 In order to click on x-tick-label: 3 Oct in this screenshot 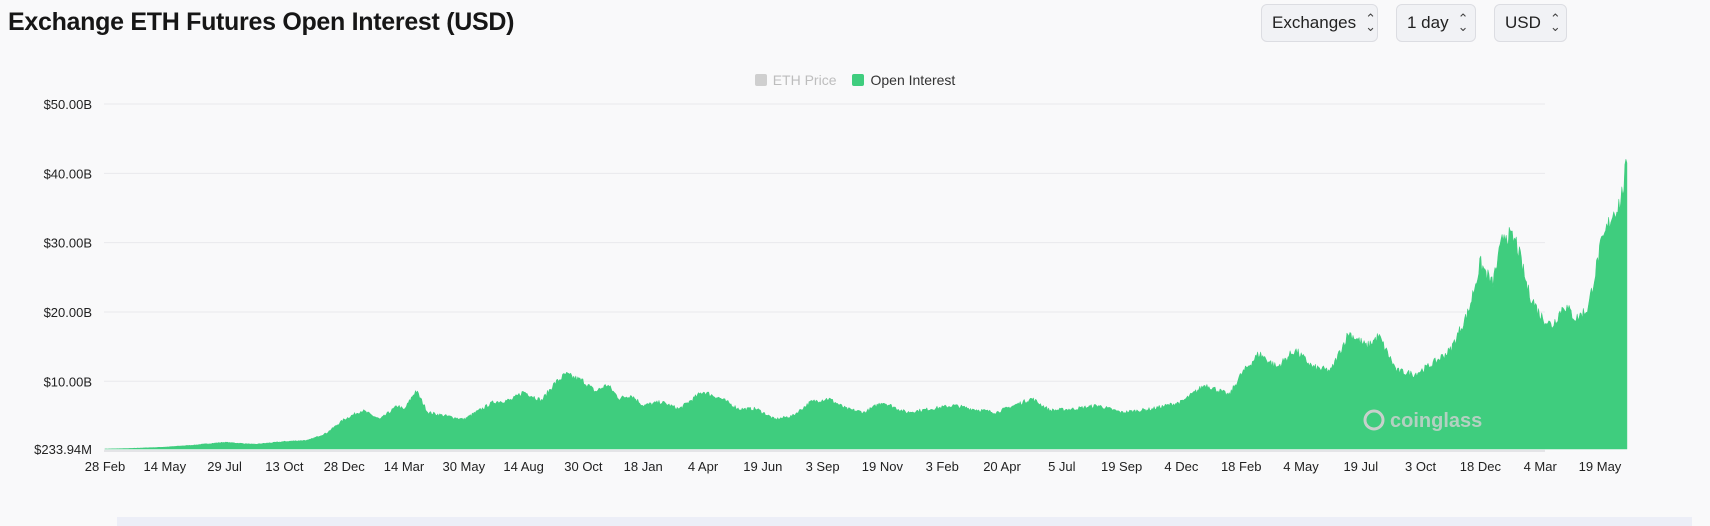, I will do `click(1420, 466)`.